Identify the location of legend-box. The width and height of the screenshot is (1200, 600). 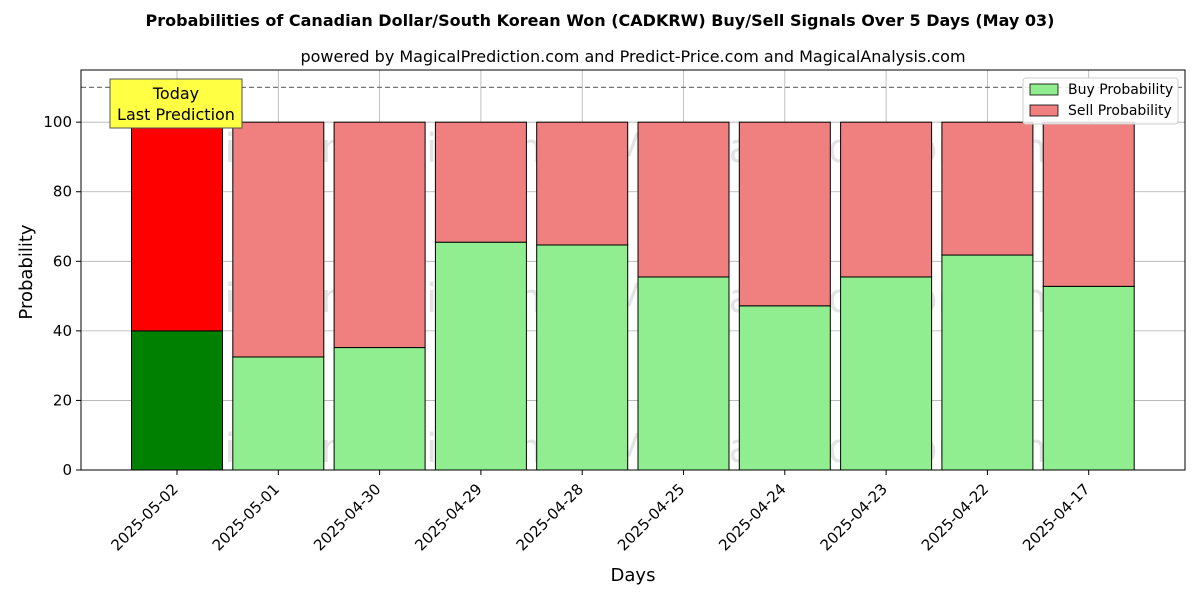
(1100, 101).